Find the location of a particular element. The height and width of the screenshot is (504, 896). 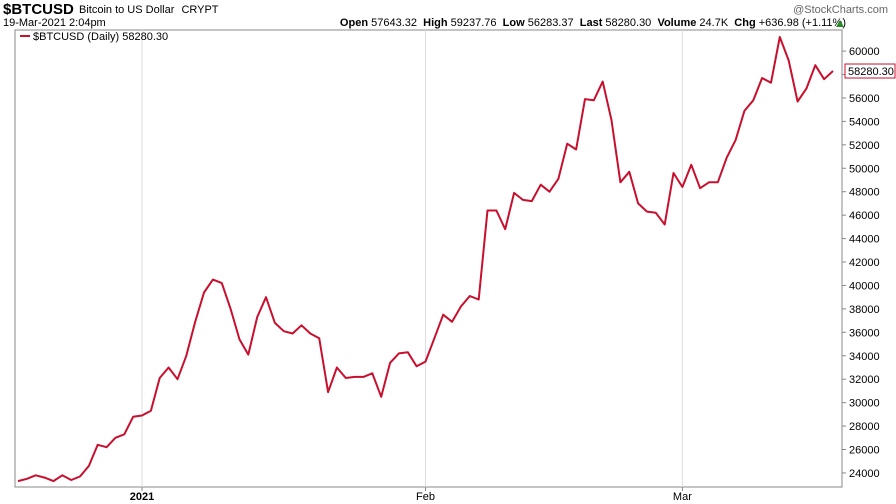

exchange-label: CRYPT is located at coordinates (200, 10).